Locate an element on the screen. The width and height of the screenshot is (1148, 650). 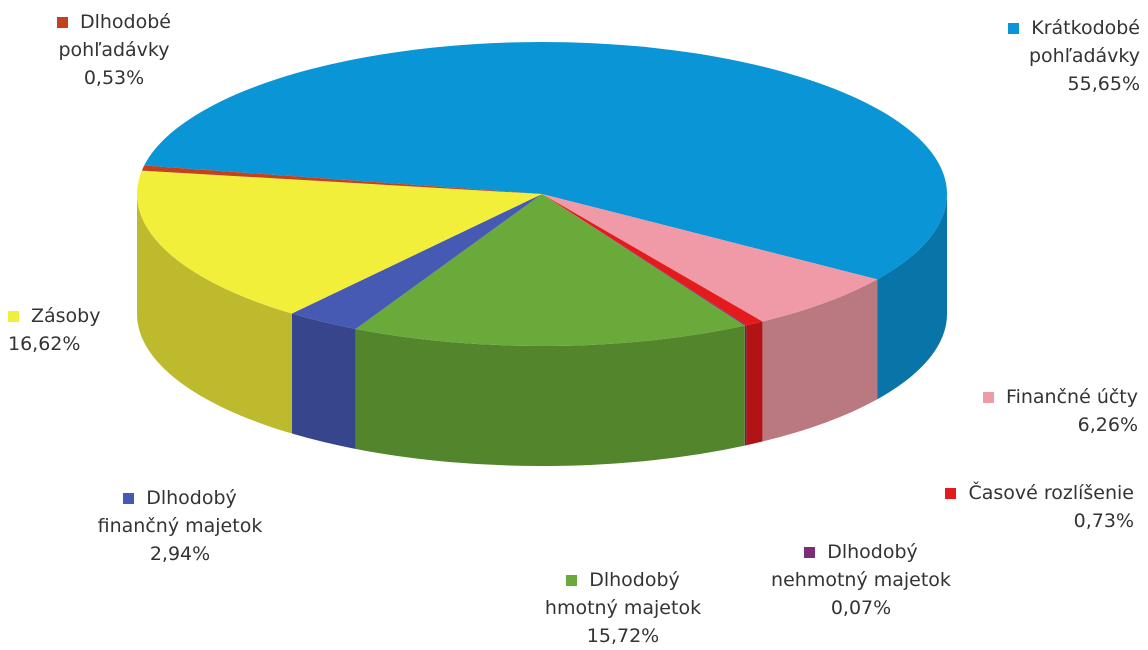
data-label-line: nehmotný majetok is located at coordinates (861, 580).